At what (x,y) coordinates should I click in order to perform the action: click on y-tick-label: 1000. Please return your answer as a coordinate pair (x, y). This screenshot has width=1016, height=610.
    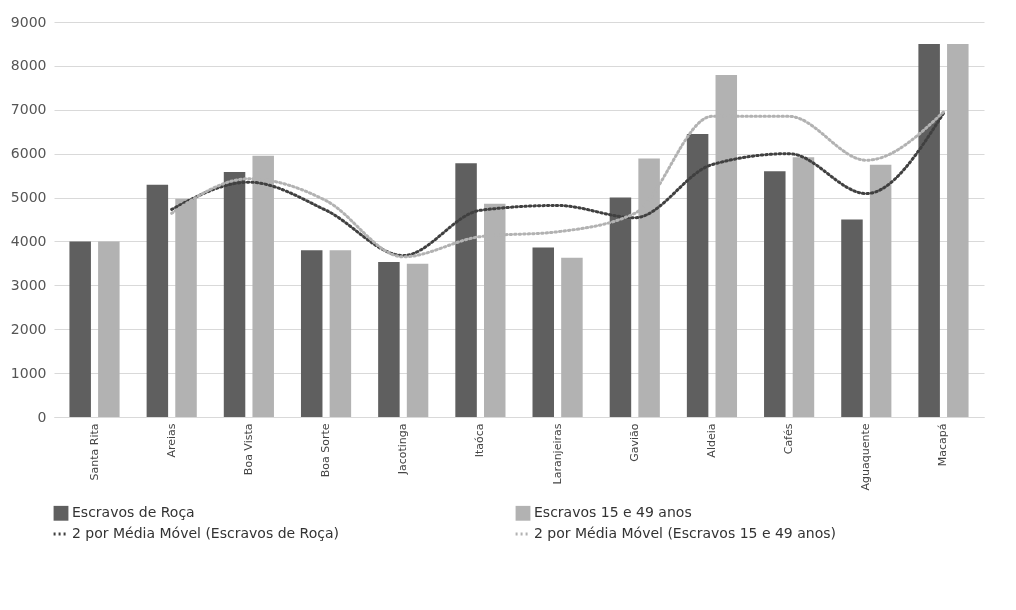
    Looking at the image, I should click on (28, 372).